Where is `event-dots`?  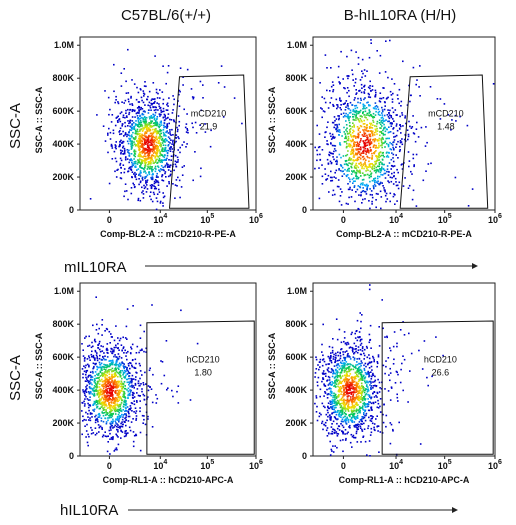
event-dots is located at coordinates (166, 129).